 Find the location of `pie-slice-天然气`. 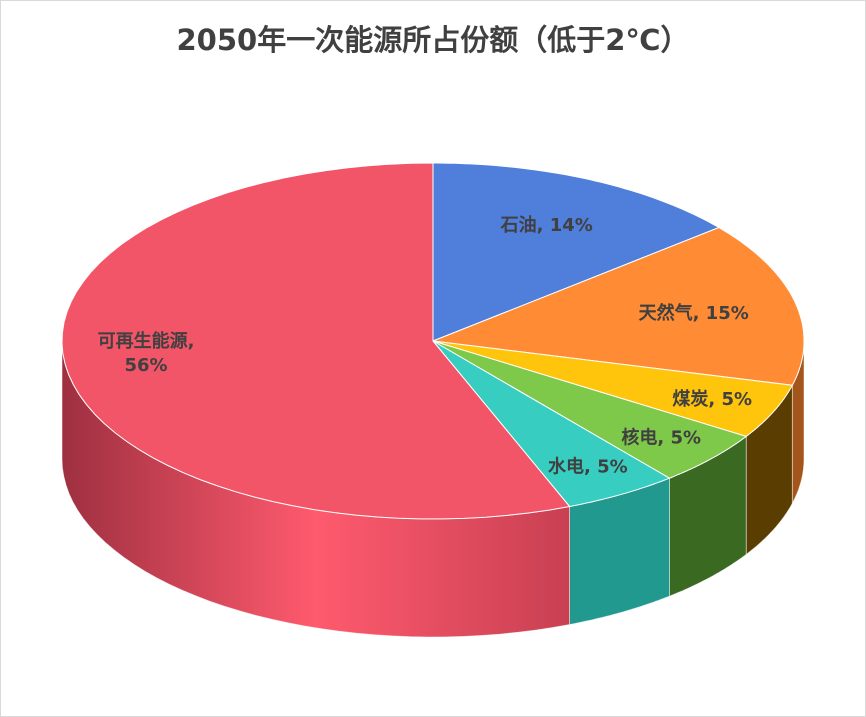

pie-slice-天然气 is located at coordinates (618, 306).